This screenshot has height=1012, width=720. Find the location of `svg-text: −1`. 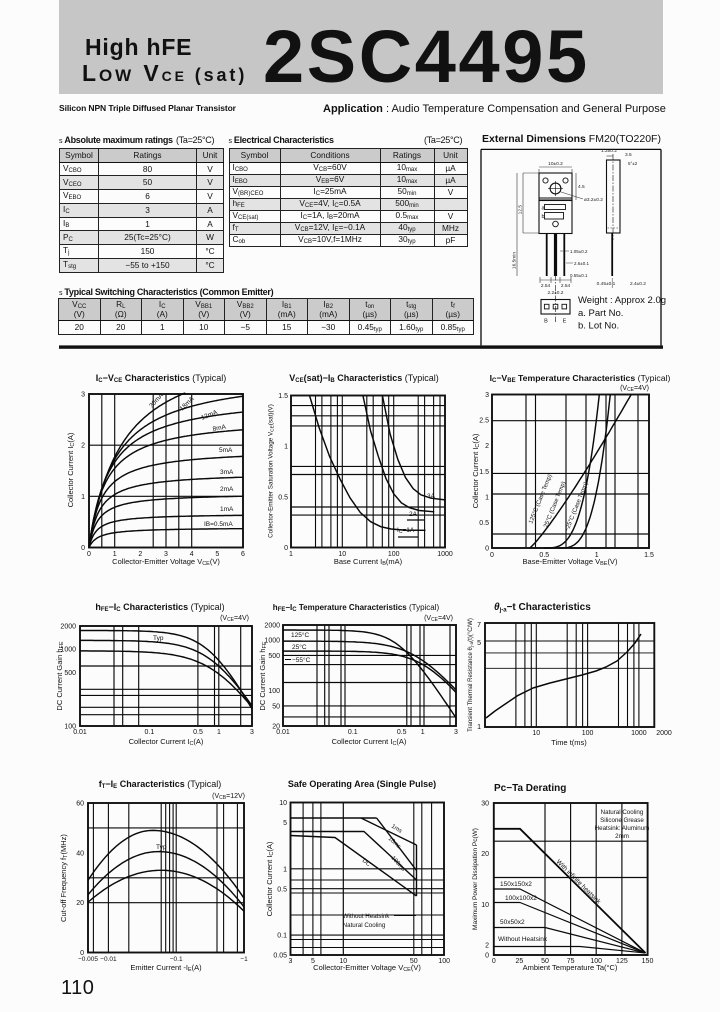

svg-text: −1 is located at coordinates (244, 959).